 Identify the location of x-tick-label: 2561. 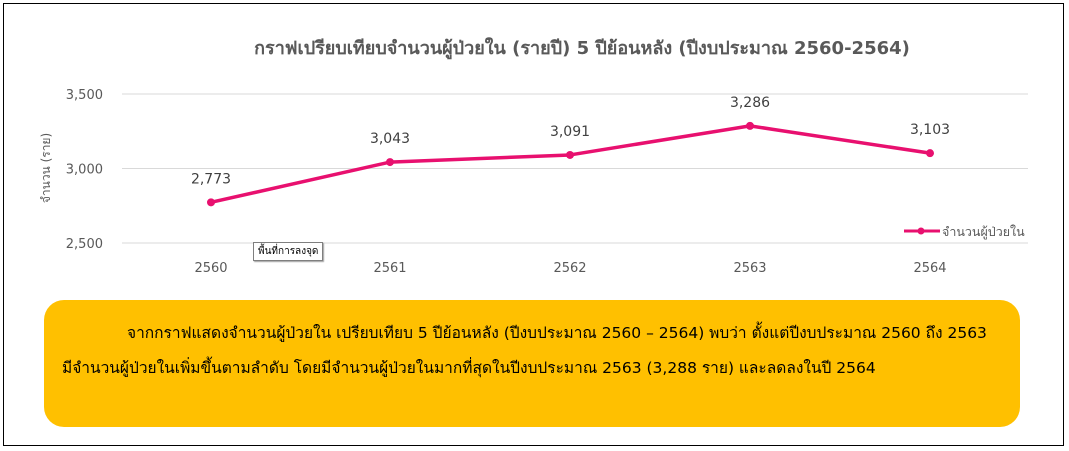
(389, 268).